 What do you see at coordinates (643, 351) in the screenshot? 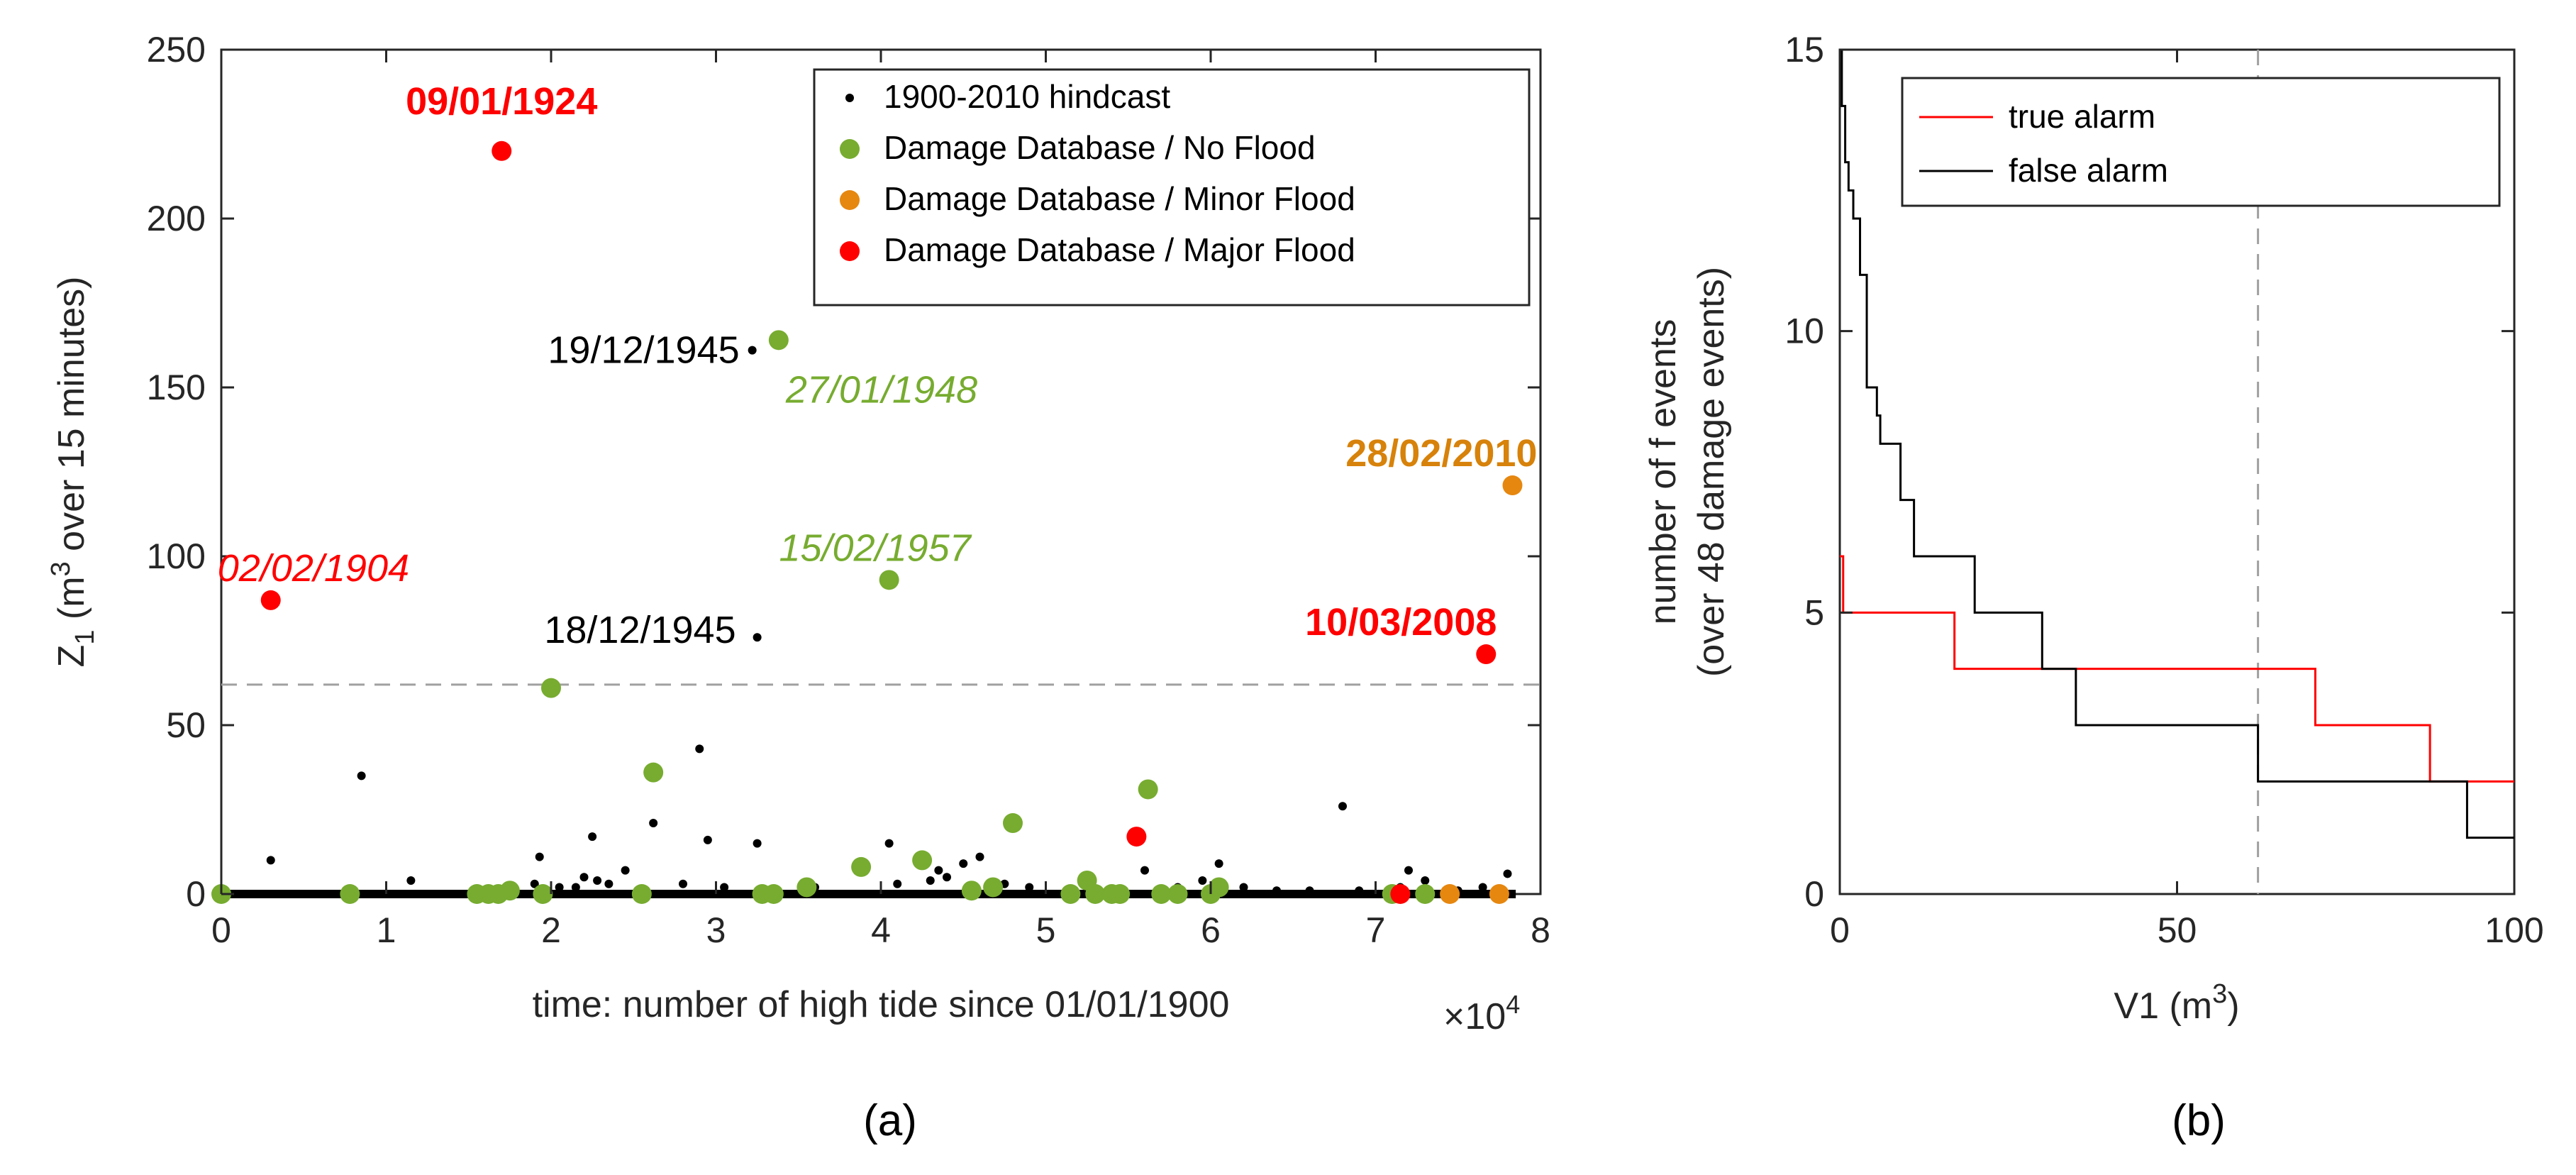
I see `annotation-label: 19/12/1945` at bounding box center [643, 351].